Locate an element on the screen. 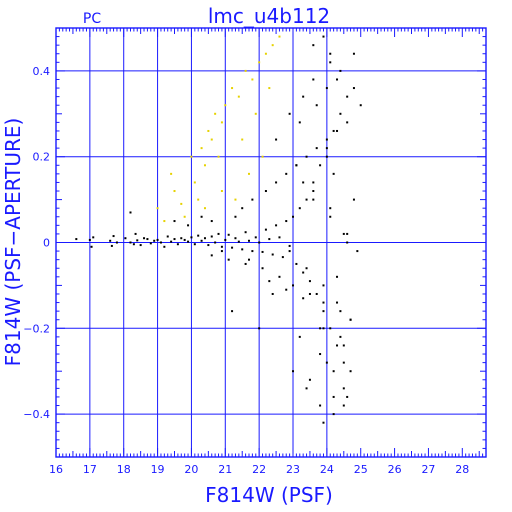  y-tick-label: −0.2 is located at coordinates (36, 328).